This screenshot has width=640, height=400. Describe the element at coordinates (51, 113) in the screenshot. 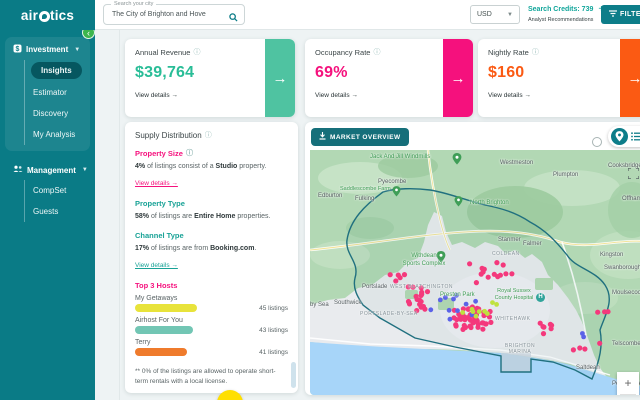

I see `sidebar-item-discovery: Discovery` at that location.